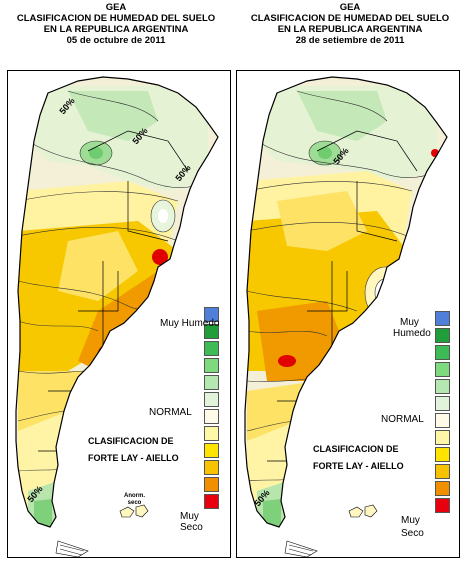  What do you see at coordinates (133, 458) in the screenshot?
I see `left-class-line2: FORTE LAY - AIELLO` at bounding box center [133, 458].